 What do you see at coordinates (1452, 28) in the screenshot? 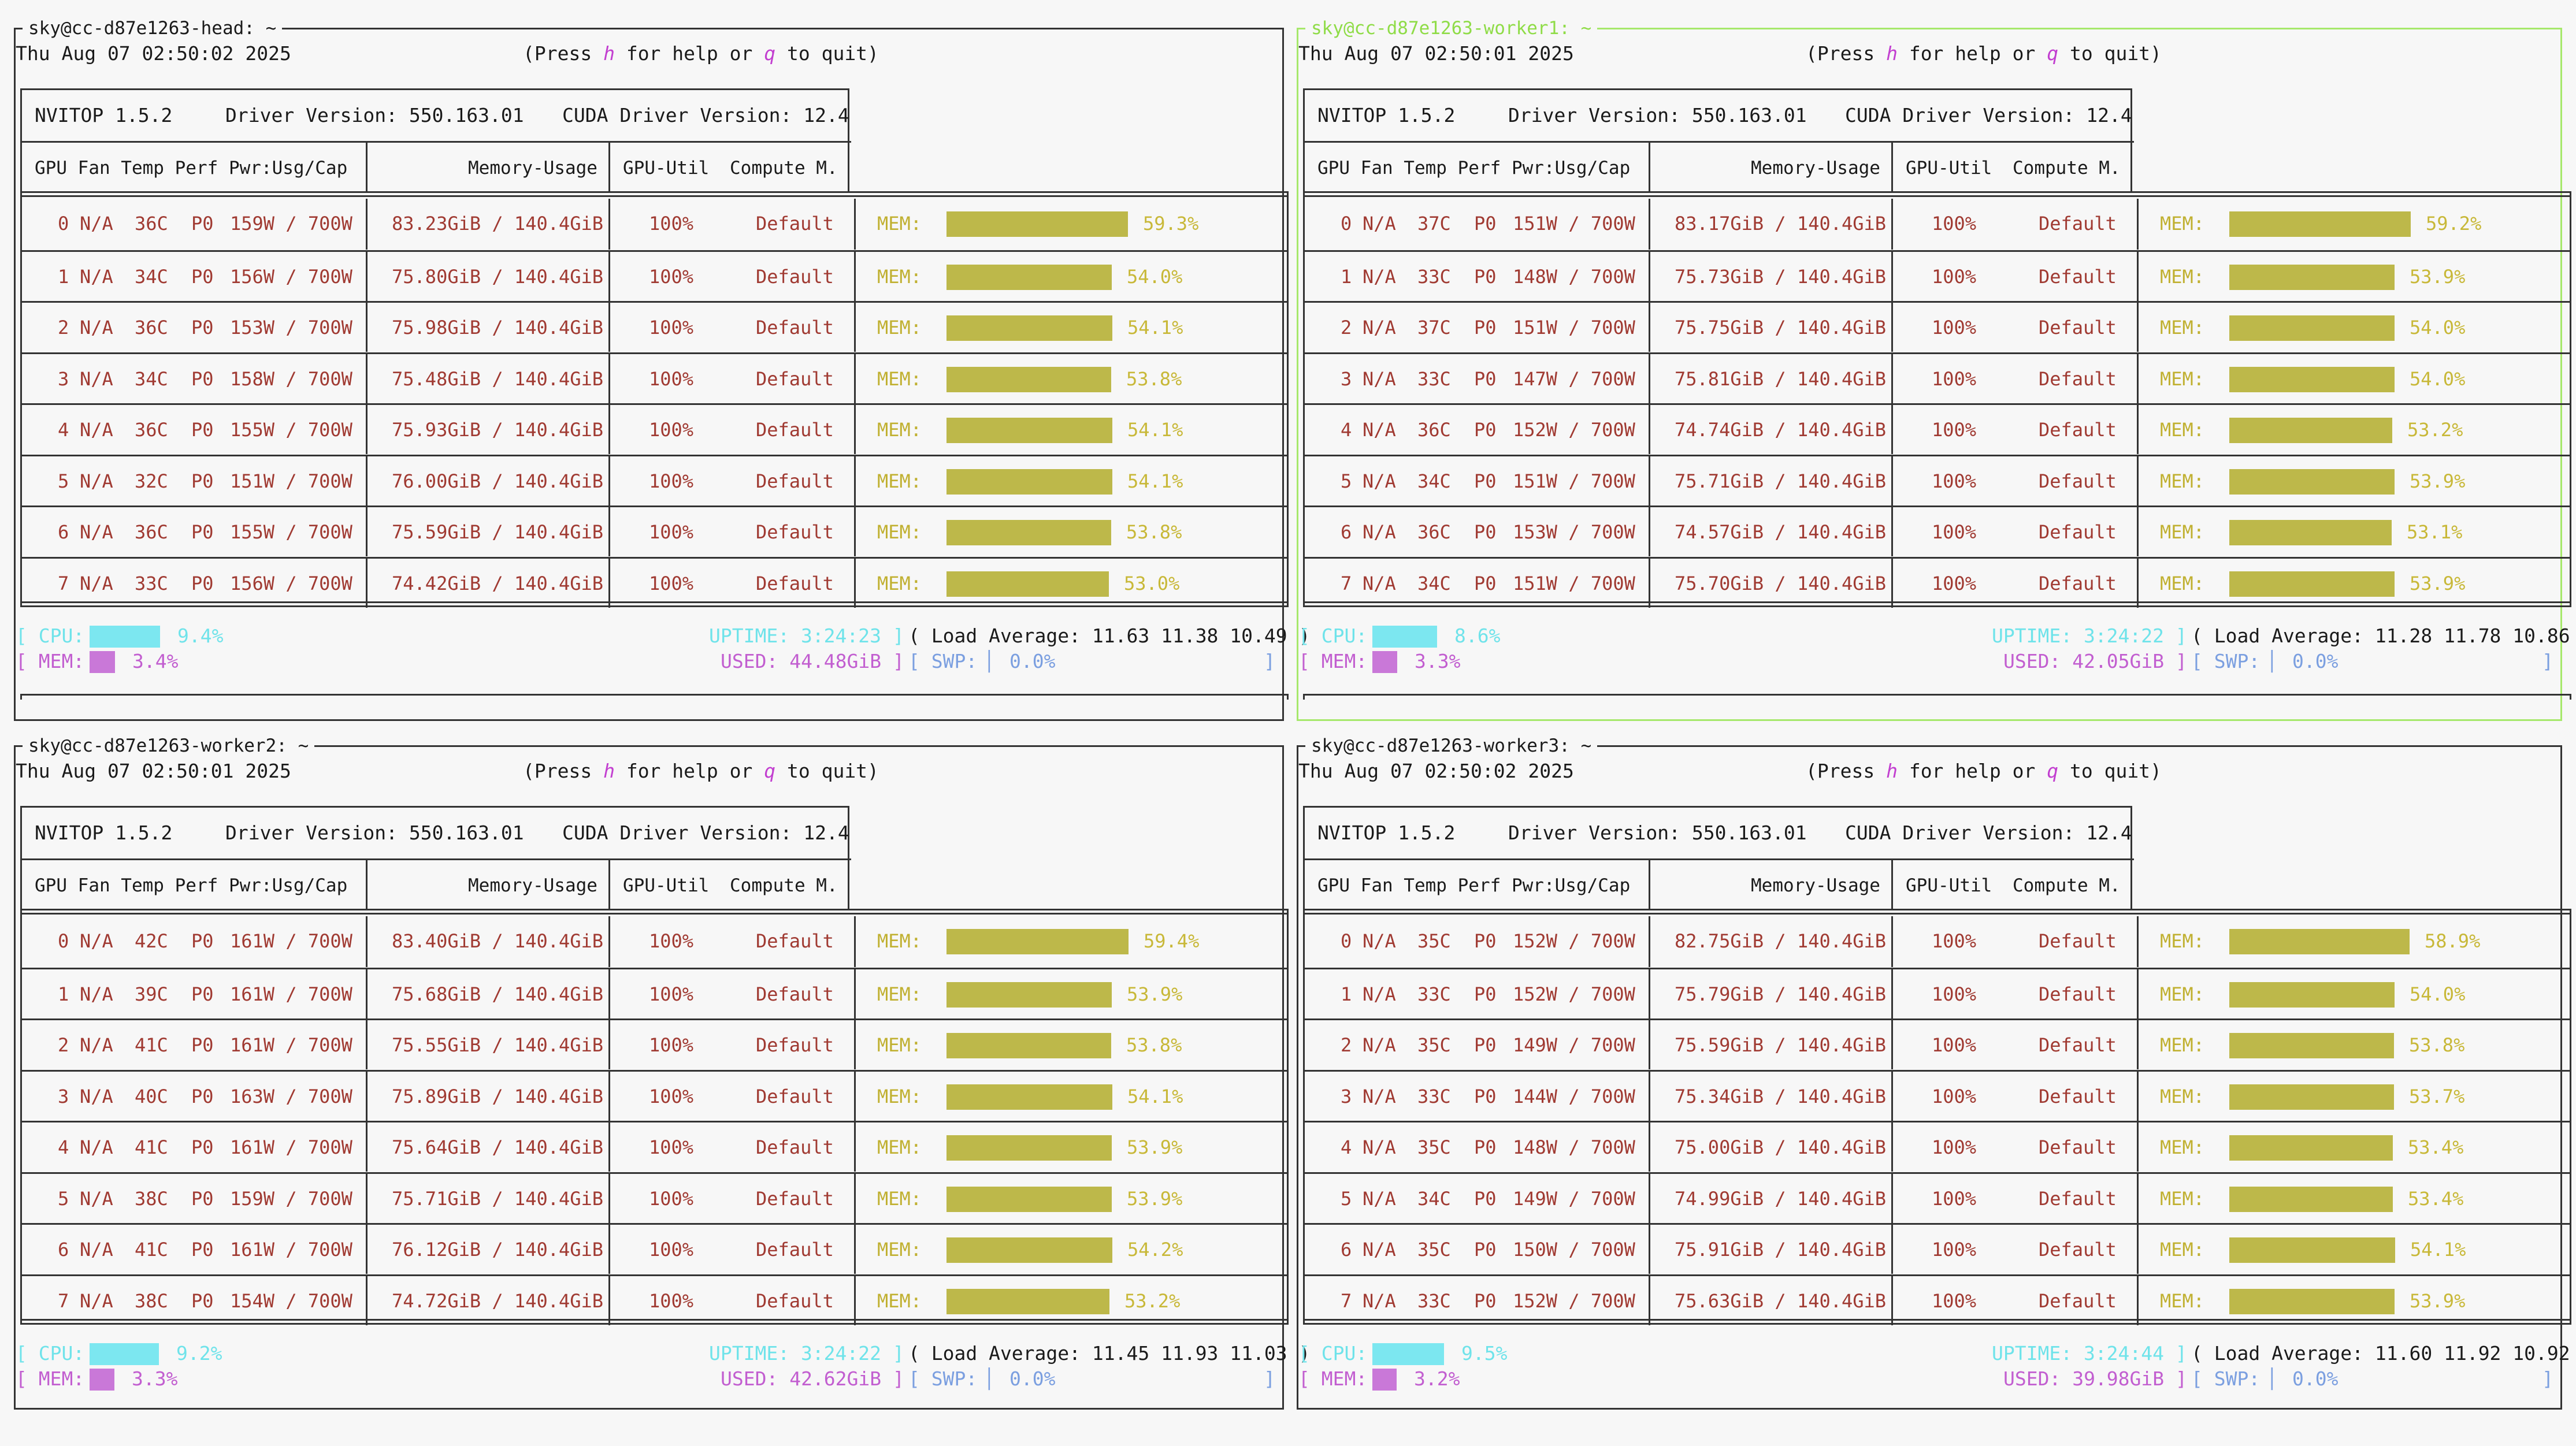
I see `pane-title: sky@cc-d87e1263-worker1: ~` at bounding box center [1452, 28].